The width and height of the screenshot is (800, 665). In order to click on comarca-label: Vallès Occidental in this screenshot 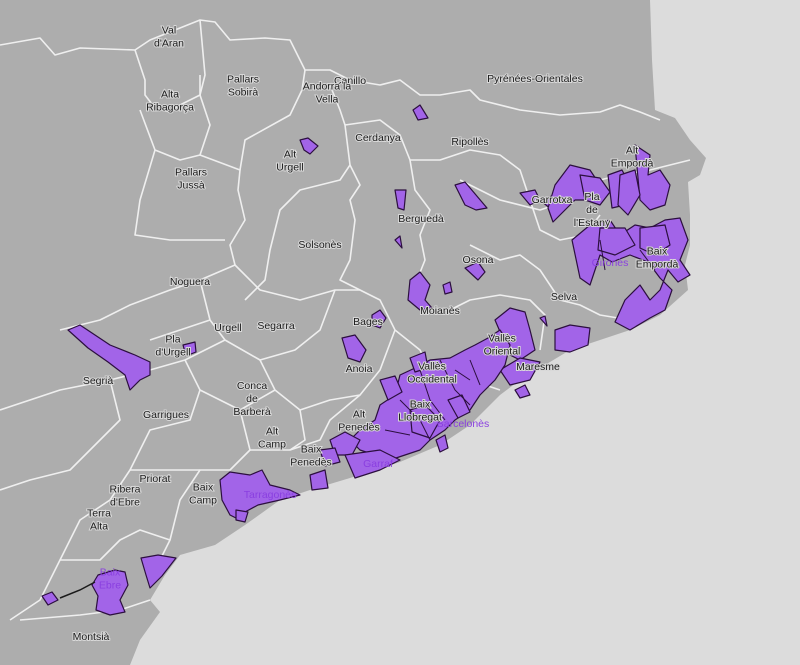, I will do `click(432, 373)`.